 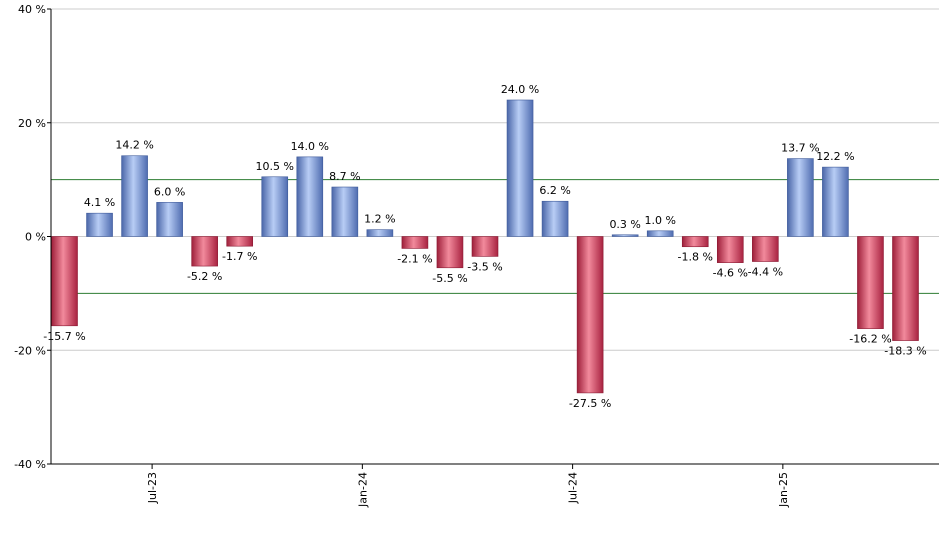 What do you see at coordinates (344, 176) in the screenshot?
I see `data-label: 8.7 %` at bounding box center [344, 176].